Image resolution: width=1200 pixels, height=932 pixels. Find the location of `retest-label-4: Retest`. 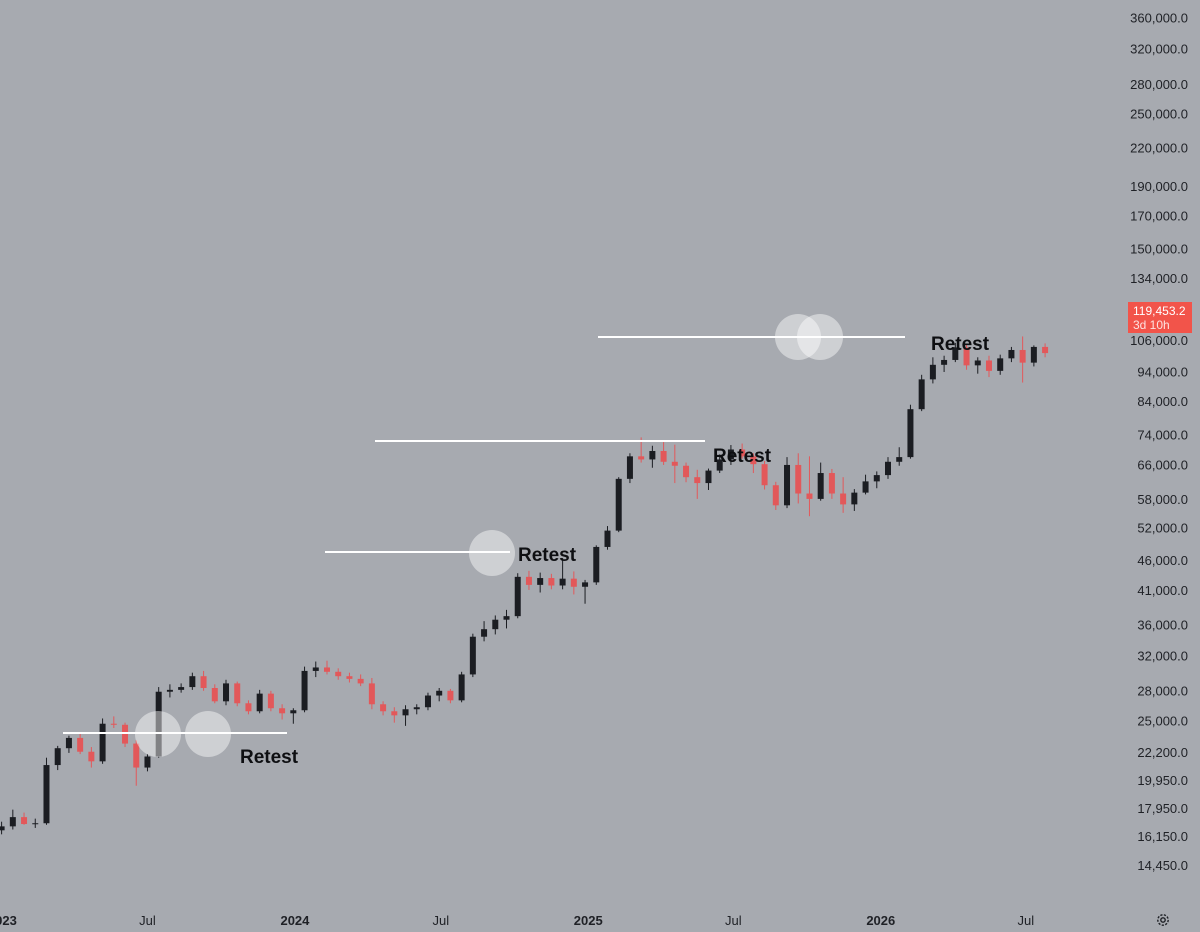

retest-label-4: Retest is located at coordinates (960, 344).